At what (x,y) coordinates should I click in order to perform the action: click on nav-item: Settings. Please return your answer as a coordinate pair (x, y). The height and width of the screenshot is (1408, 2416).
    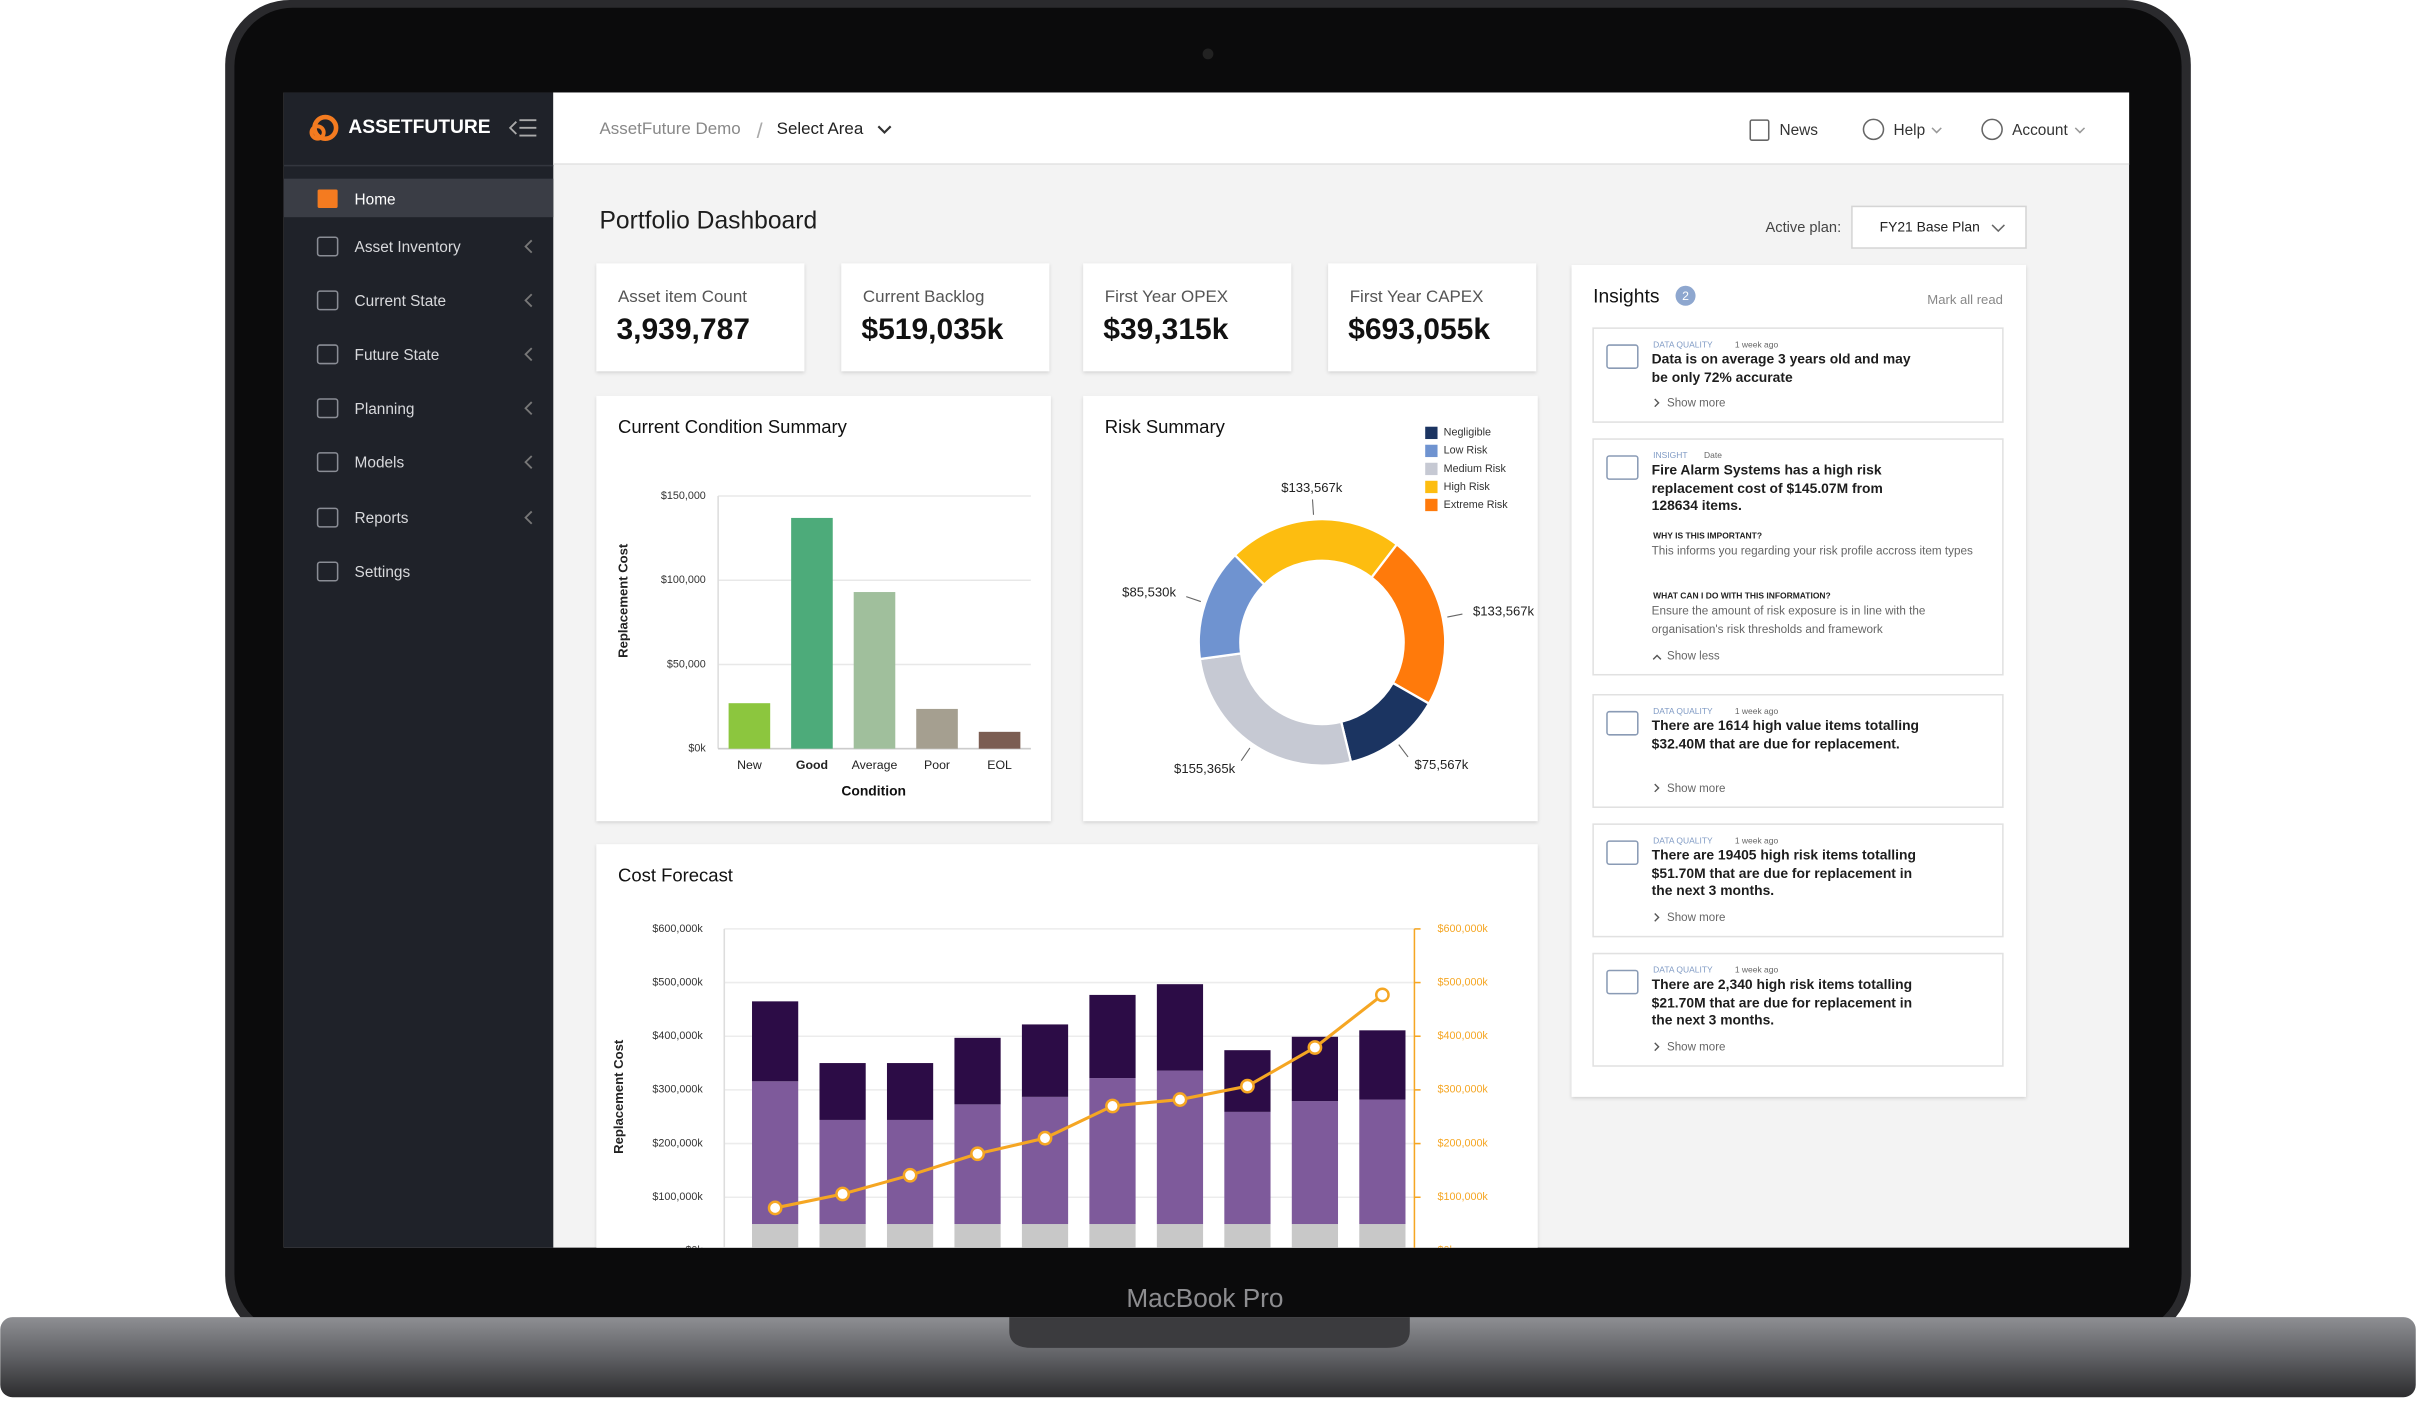
    Looking at the image, I should click on (383, 572).